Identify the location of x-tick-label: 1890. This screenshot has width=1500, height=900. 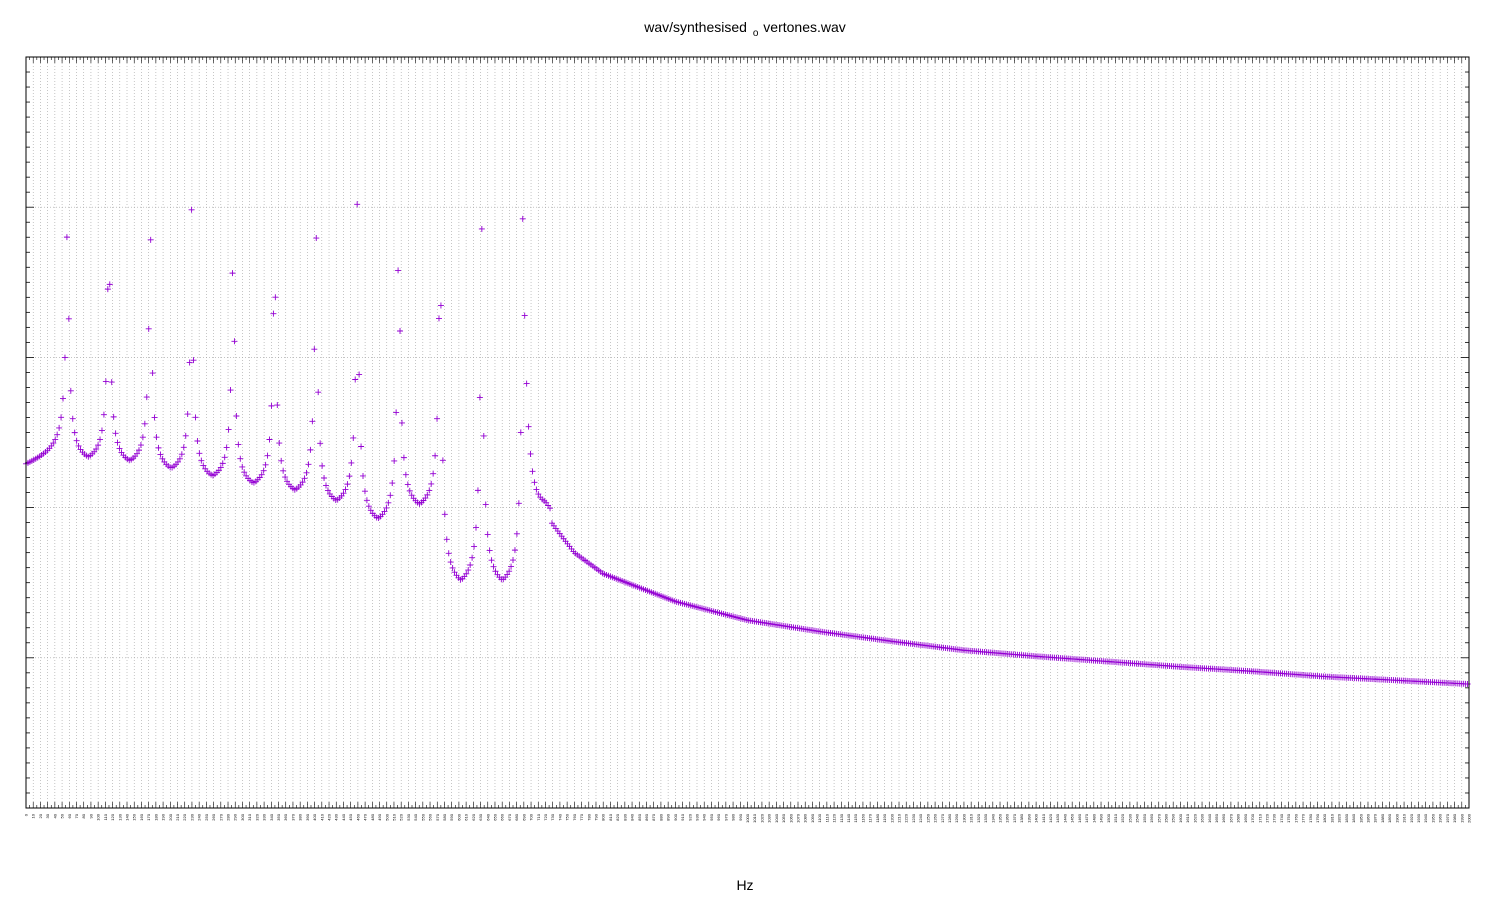
(1389, 818).